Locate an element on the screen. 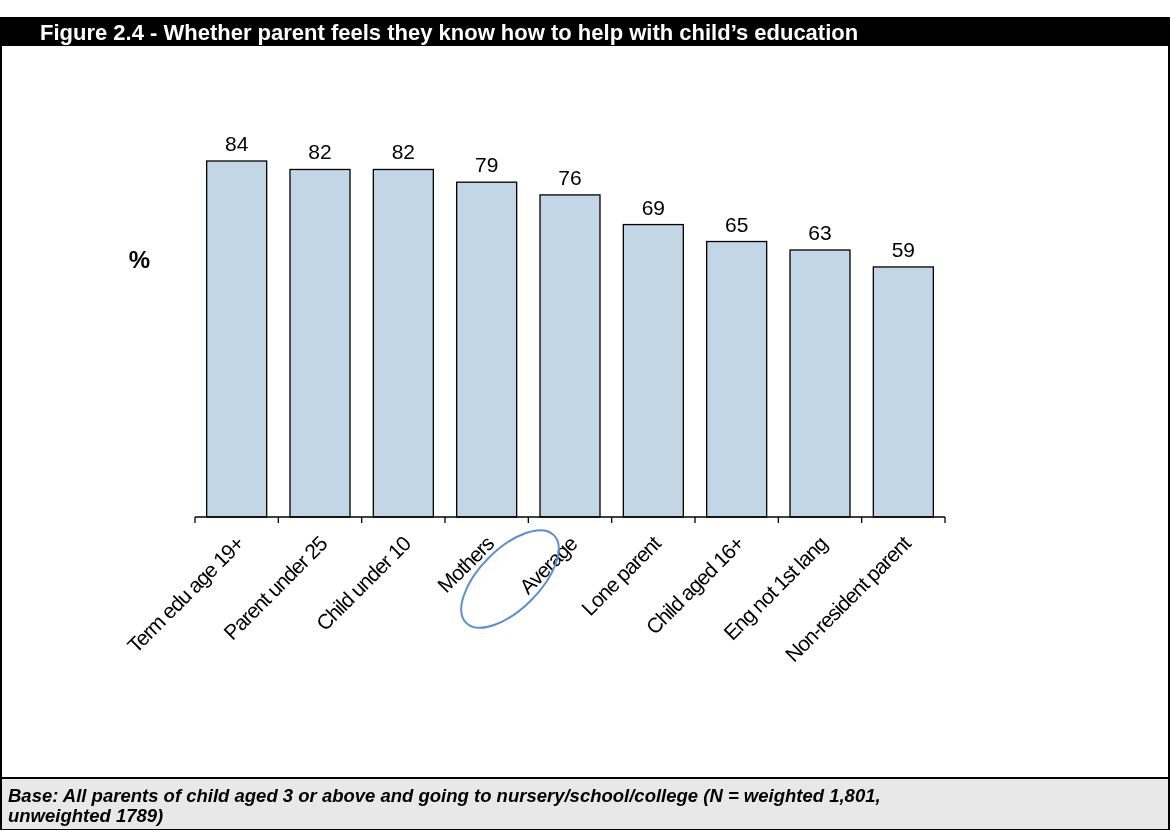 Image resolution: width=1170 pixels, height=830 pixels. data-label: 79 is located at coordinates (486, 165).